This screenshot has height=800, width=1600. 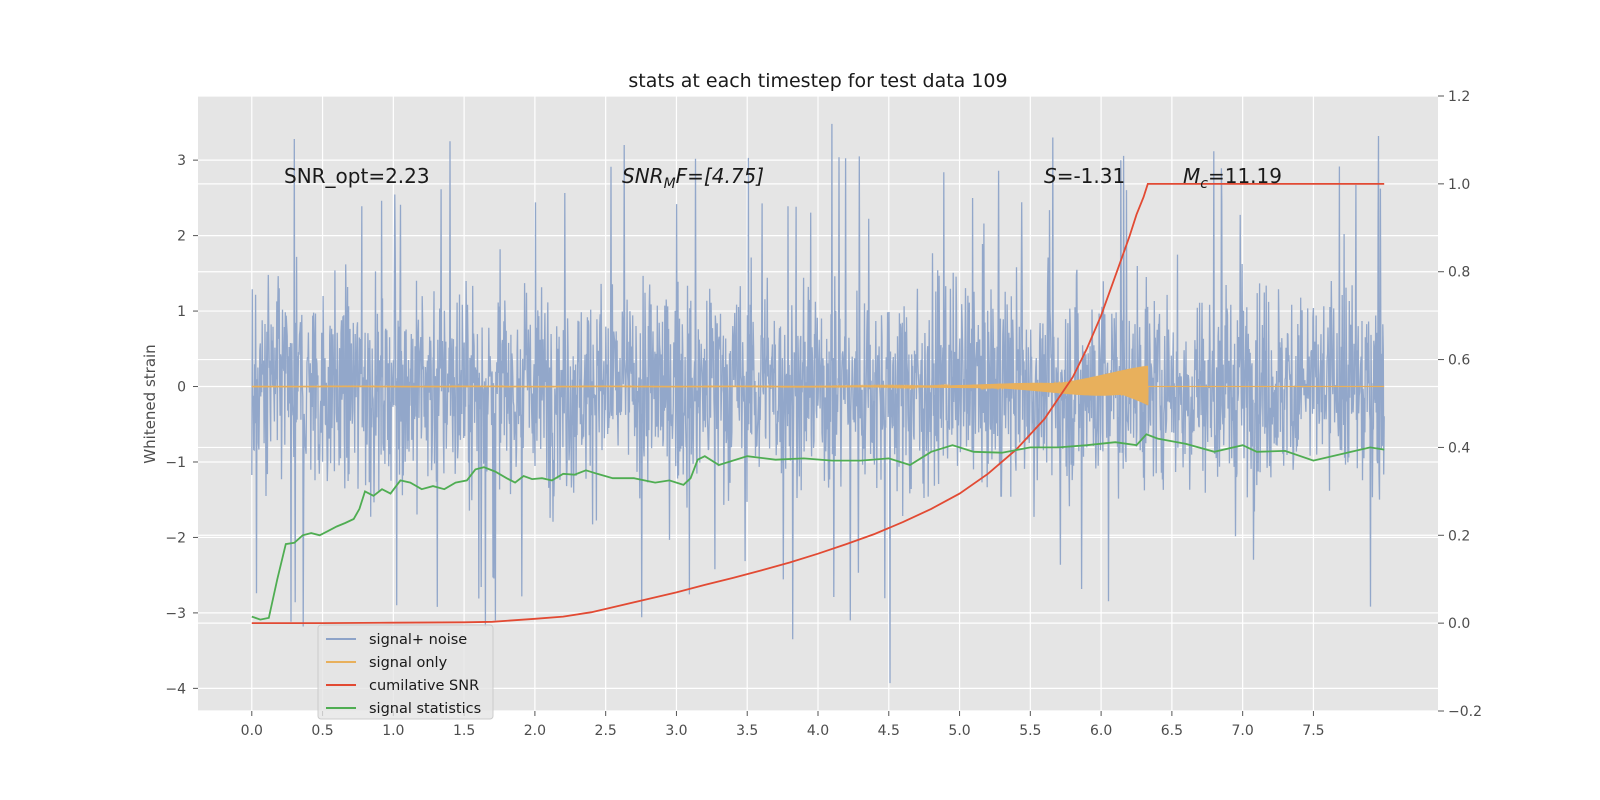 I want to click on x-tick-13: 6.5, so click(x=1172, y=731).